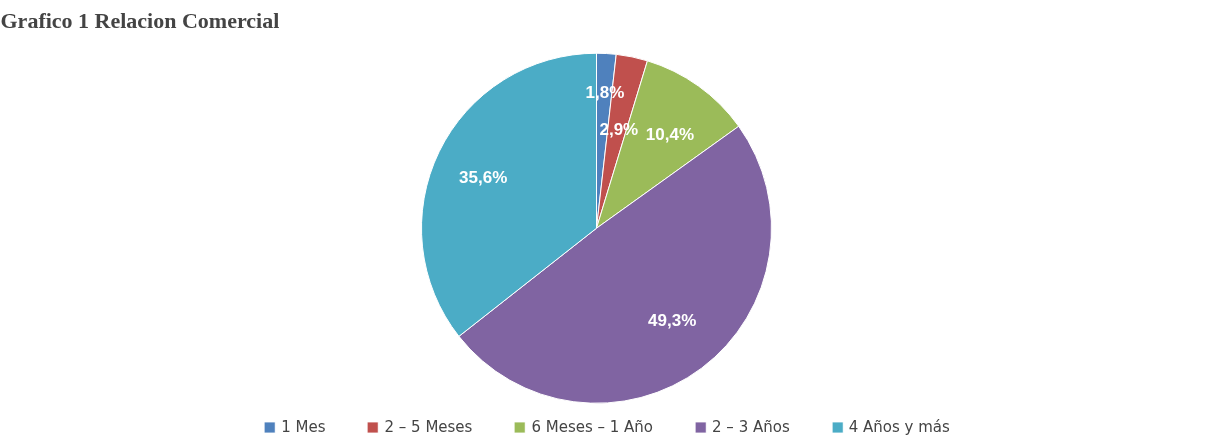 The height and width of the screenshot is (446, 1212). Describe the element at coordinates (899, 427) in the screenshot. I see `legend-label: 4 Años y más` at that location.